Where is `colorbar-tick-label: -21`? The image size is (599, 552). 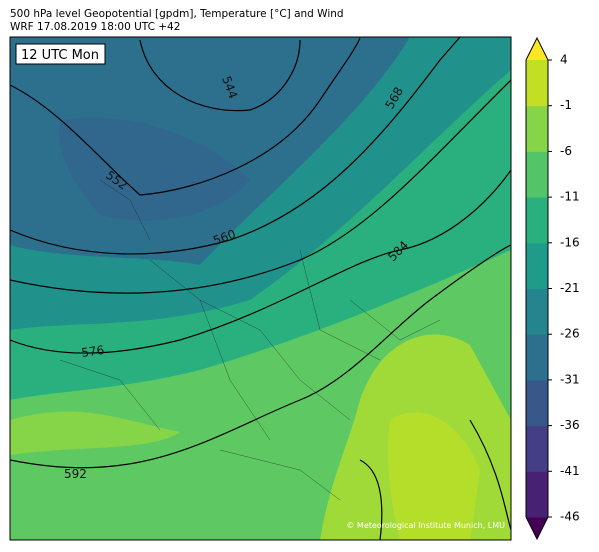 colorbar-tick-label: -21 is located at coordinates (570, 288).